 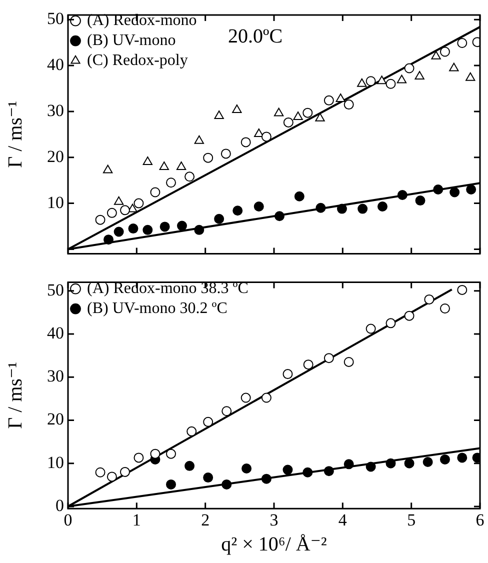 What do you see at coordinates (274, 520) in the screenshot?
I see `x-tick-label: 3` at bounding box center [274, 520].